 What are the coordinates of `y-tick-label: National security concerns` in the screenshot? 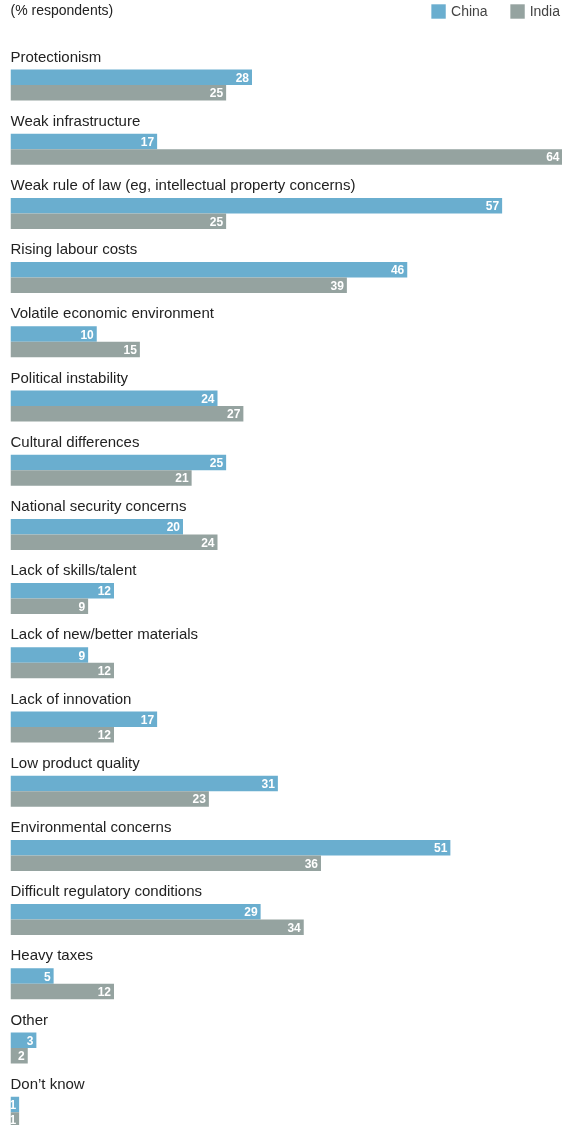 It's located at (98, 505).